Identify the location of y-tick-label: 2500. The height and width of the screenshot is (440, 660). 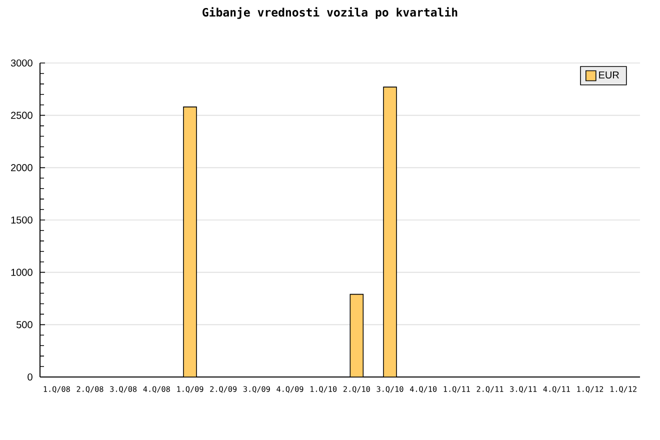
(21, 115).